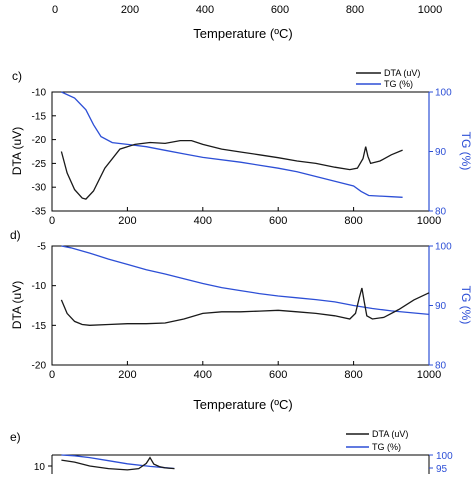 This screenshot has width=474, height=479. What do you see at coordinates (130, 10) in the screenshot?
I see `top-tick-label: 200` at bounding box center [130, 10].